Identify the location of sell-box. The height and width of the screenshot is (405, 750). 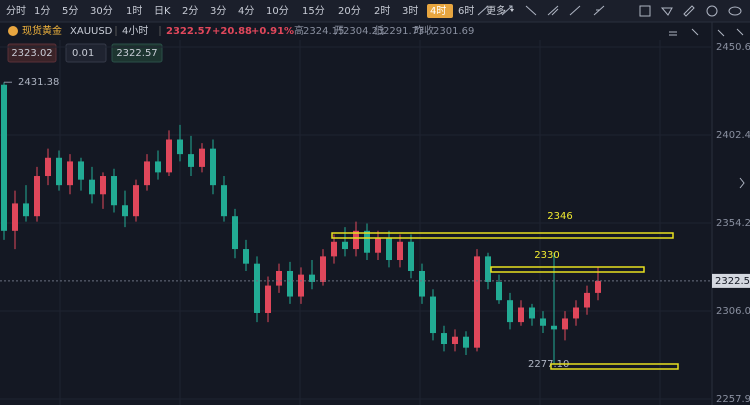
(32, 53).